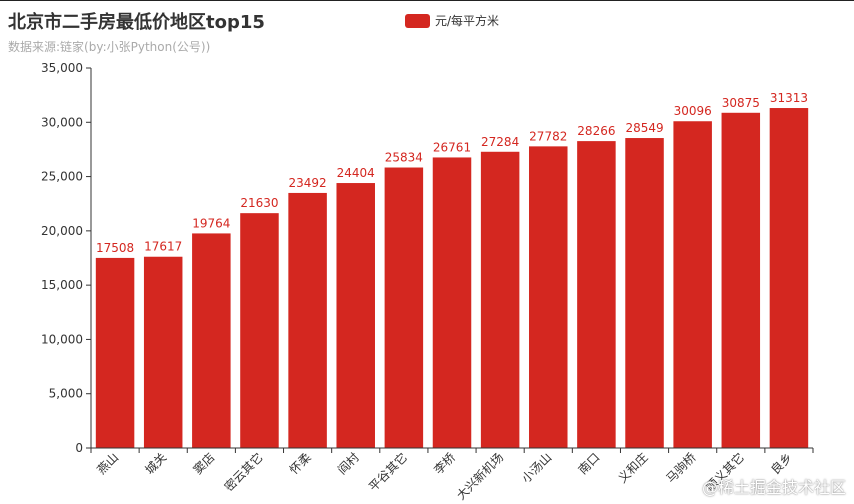 The image size is (854, 504). I want to click on x-tick-label: 燕山, so click(107, 463).